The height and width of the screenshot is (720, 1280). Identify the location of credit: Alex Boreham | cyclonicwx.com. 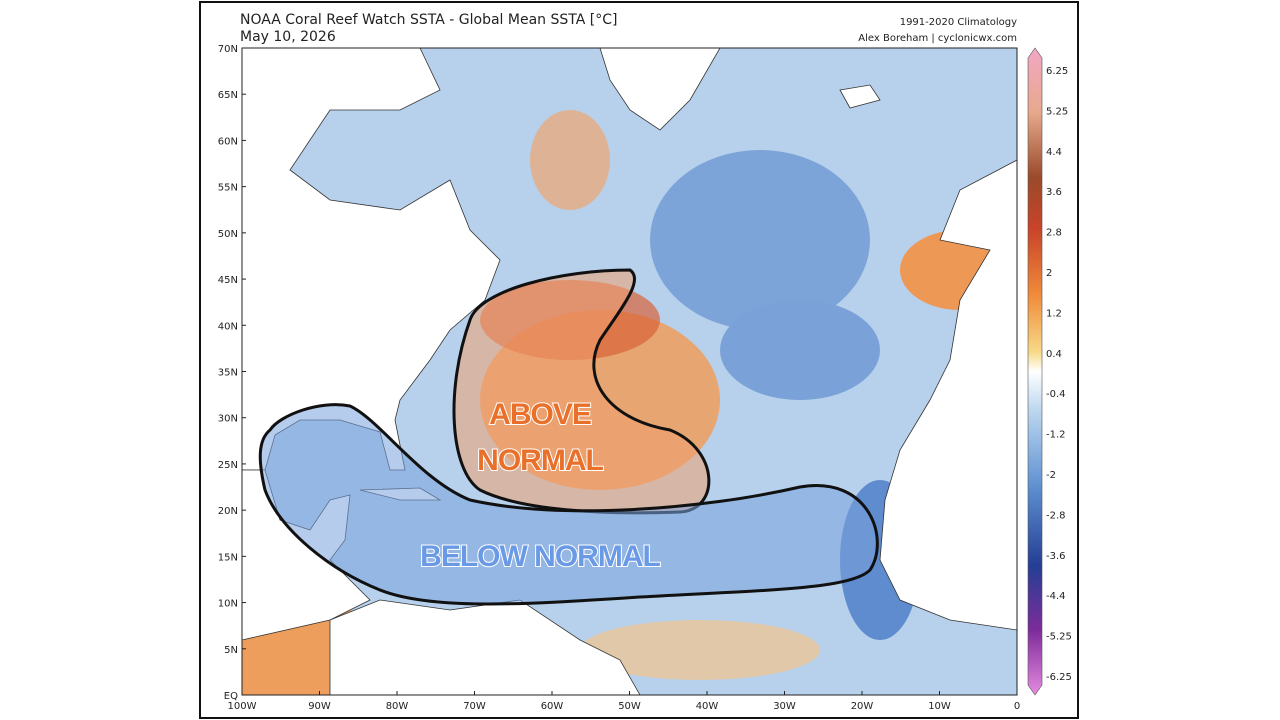
(937, 38).